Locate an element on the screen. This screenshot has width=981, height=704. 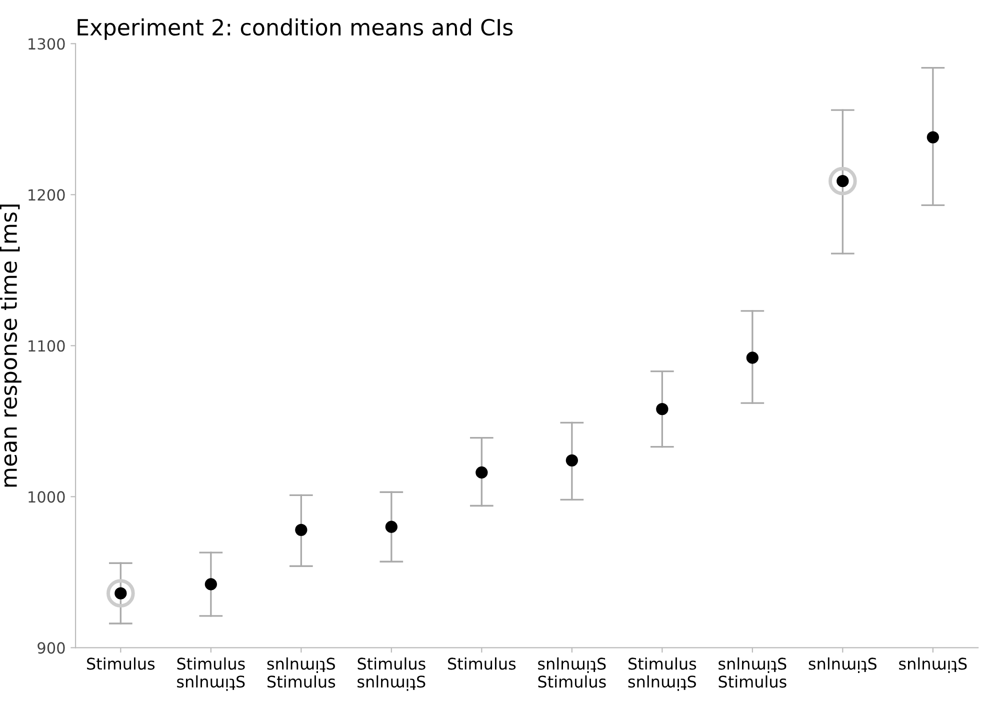
y-tick-label: 1000 is located at coordinates (46, 497).